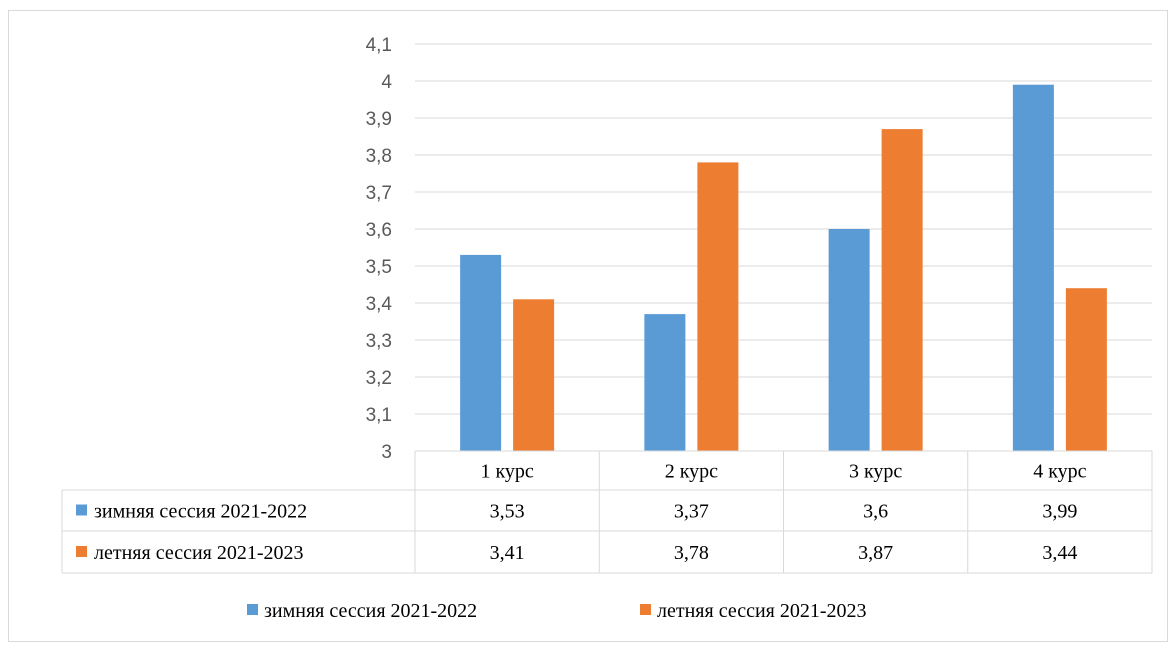  I want to click on data-label: 3,99, so click(1059, 512).